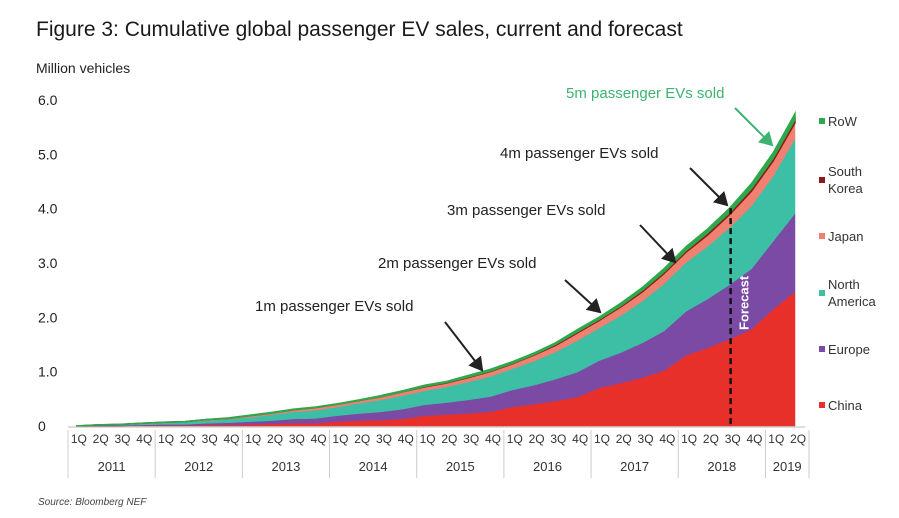 The image size is (899, 518). What do you see at coordinates (744, 302) in the screenshot?
I see `forecast-label: Forecast` at bounding box center [744, 302].